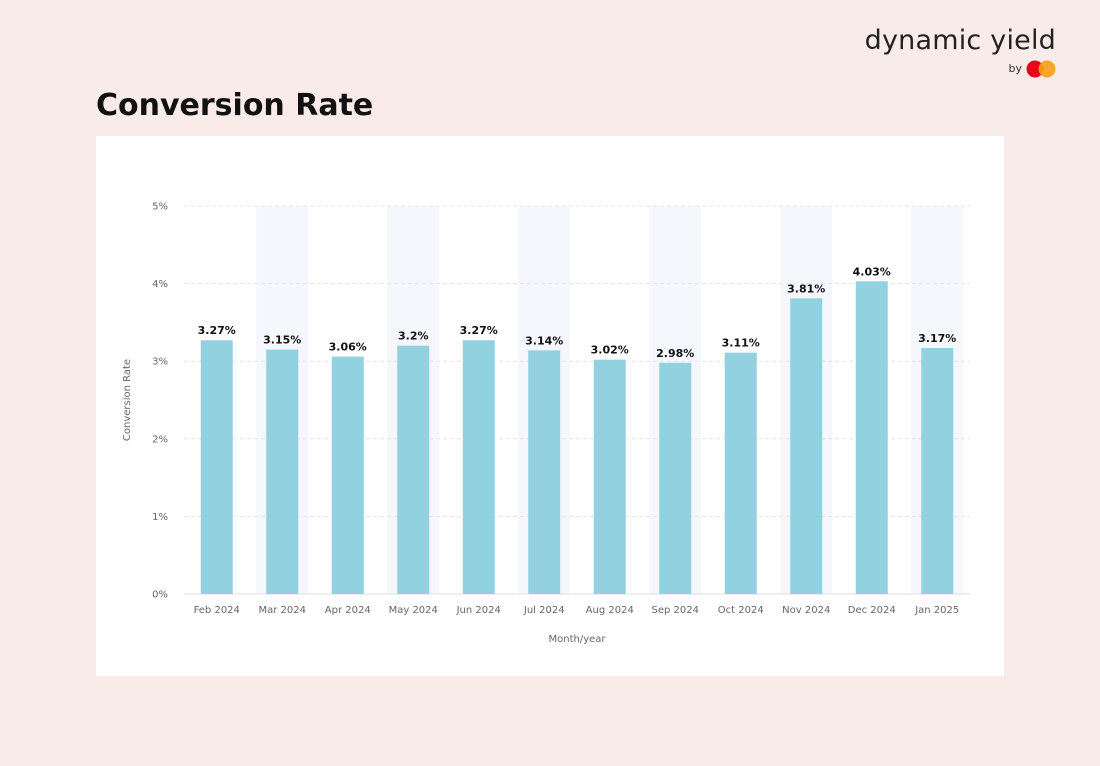  I want to click on data-label: 2.98%, so click(675, 353).